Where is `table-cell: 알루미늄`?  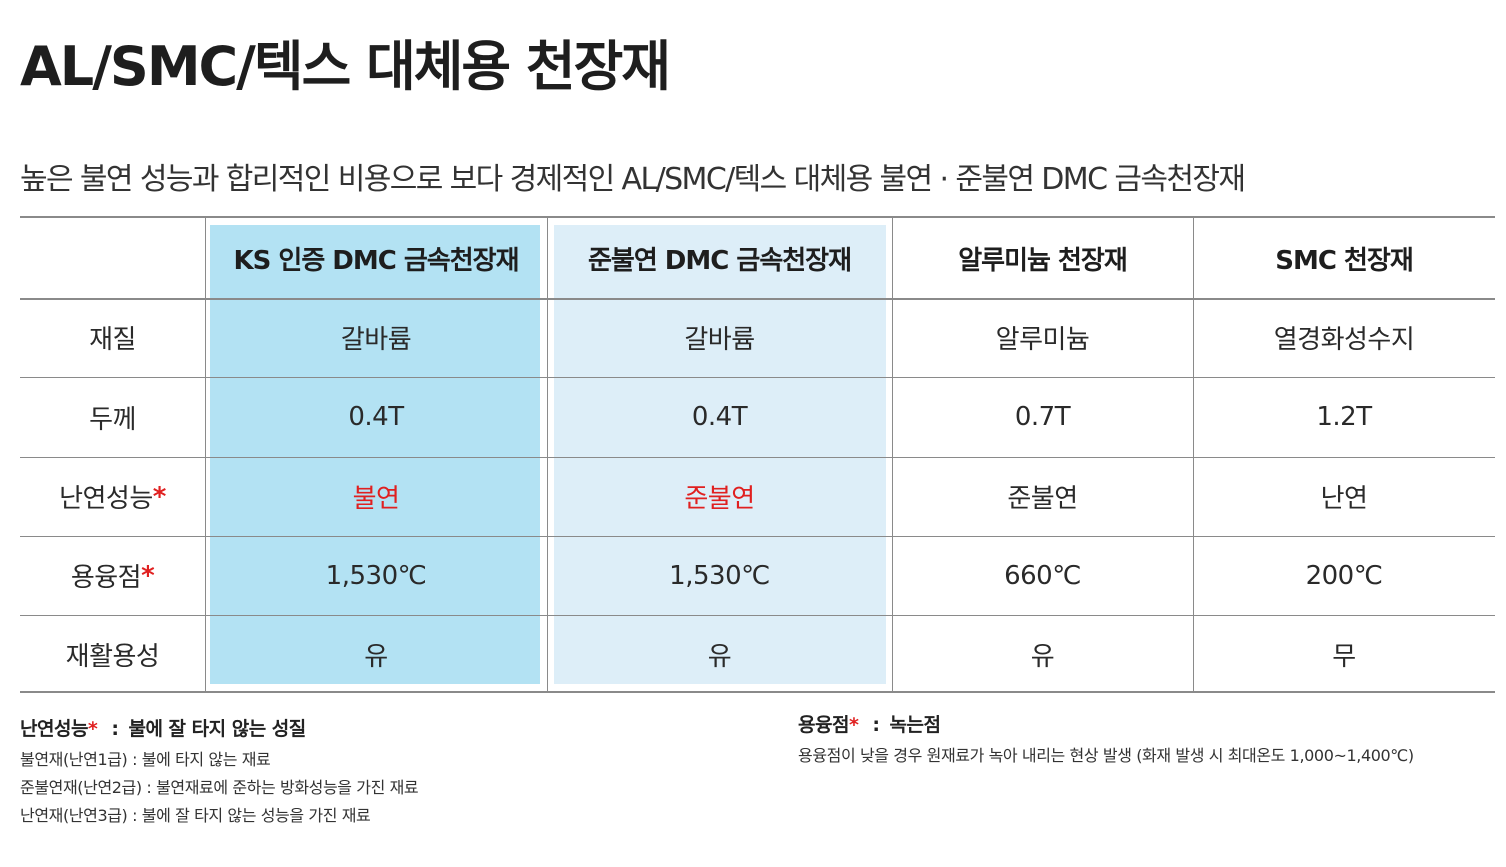
table-cell: 알루미늄 is located at coordinates (1042, 337).